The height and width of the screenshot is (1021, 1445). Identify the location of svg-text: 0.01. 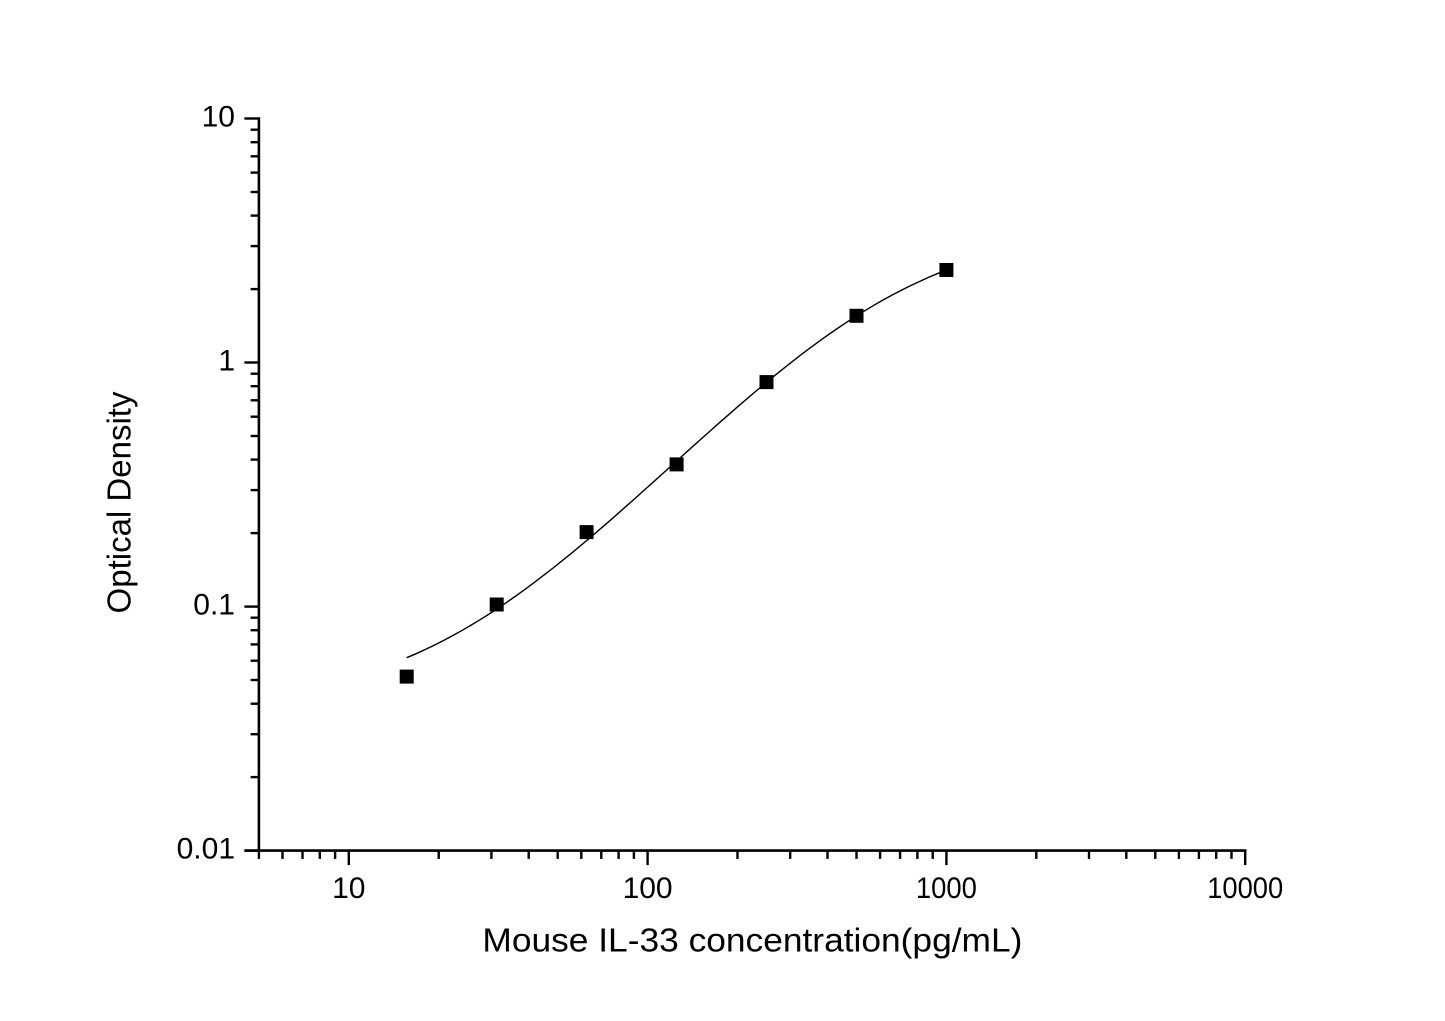
(206, 849).